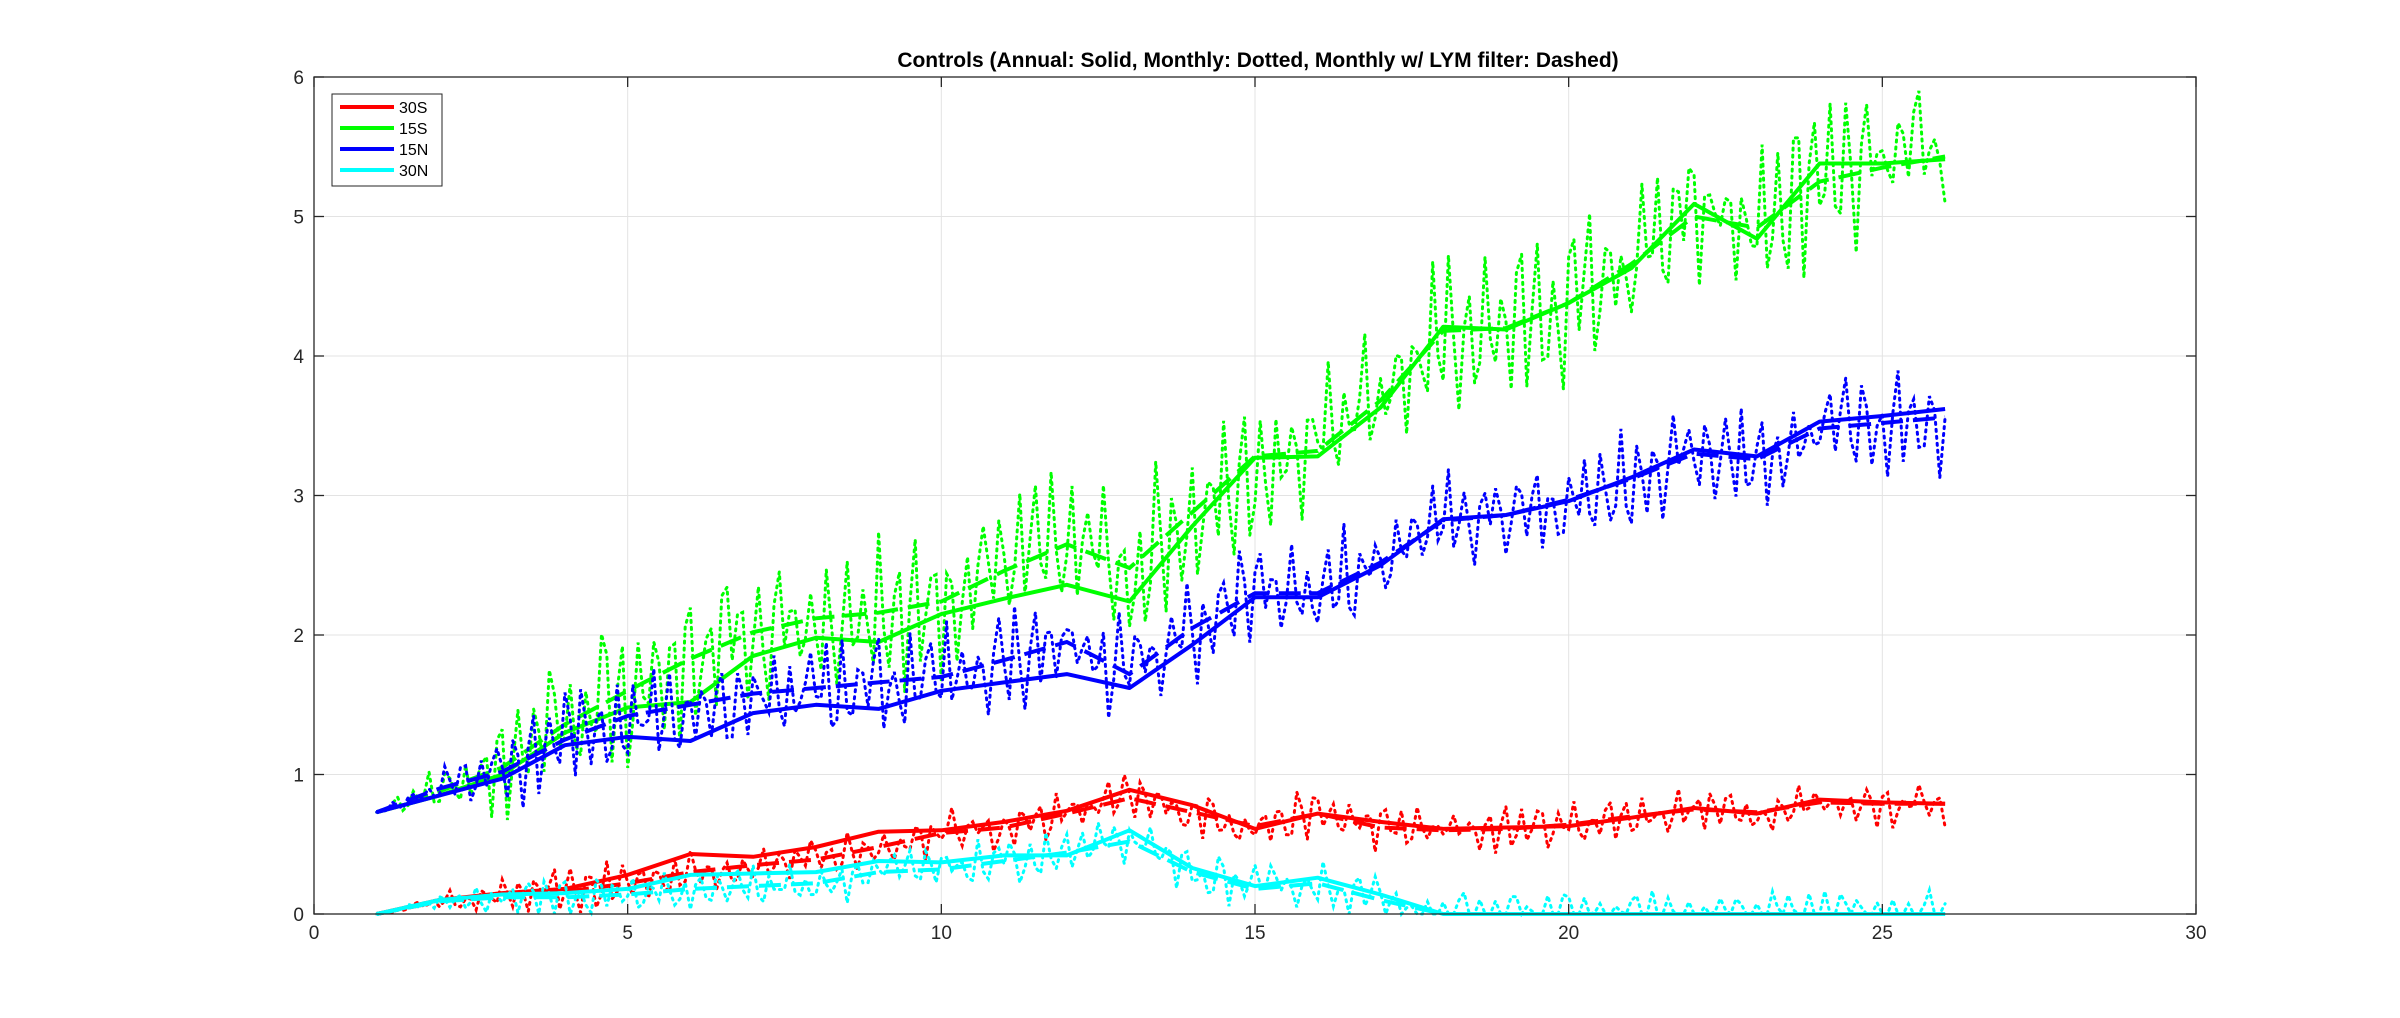 Image resolution: width=2400 pixels, height=1018 pixels. What do you see at coordinates (413, 108) in the screenshot?
I see `legend-label-30S: 30S` at bounding box center [413, 108].